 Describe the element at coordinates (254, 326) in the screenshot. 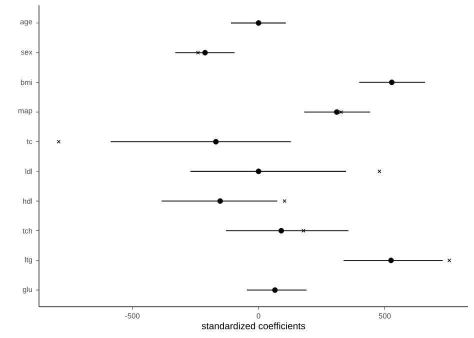

I see `x-axis-title: standardized coefficients` at that location.